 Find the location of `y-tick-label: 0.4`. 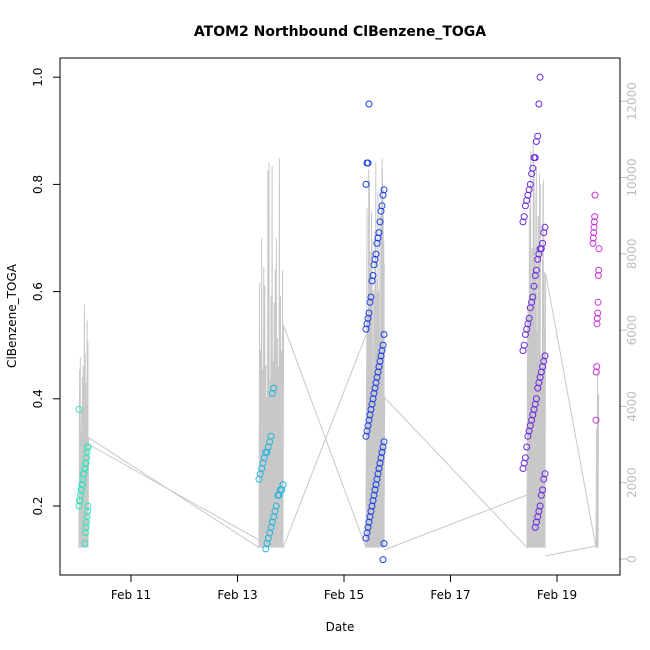

y-tick-label: 0.4 is located at coordinates (38, 398).